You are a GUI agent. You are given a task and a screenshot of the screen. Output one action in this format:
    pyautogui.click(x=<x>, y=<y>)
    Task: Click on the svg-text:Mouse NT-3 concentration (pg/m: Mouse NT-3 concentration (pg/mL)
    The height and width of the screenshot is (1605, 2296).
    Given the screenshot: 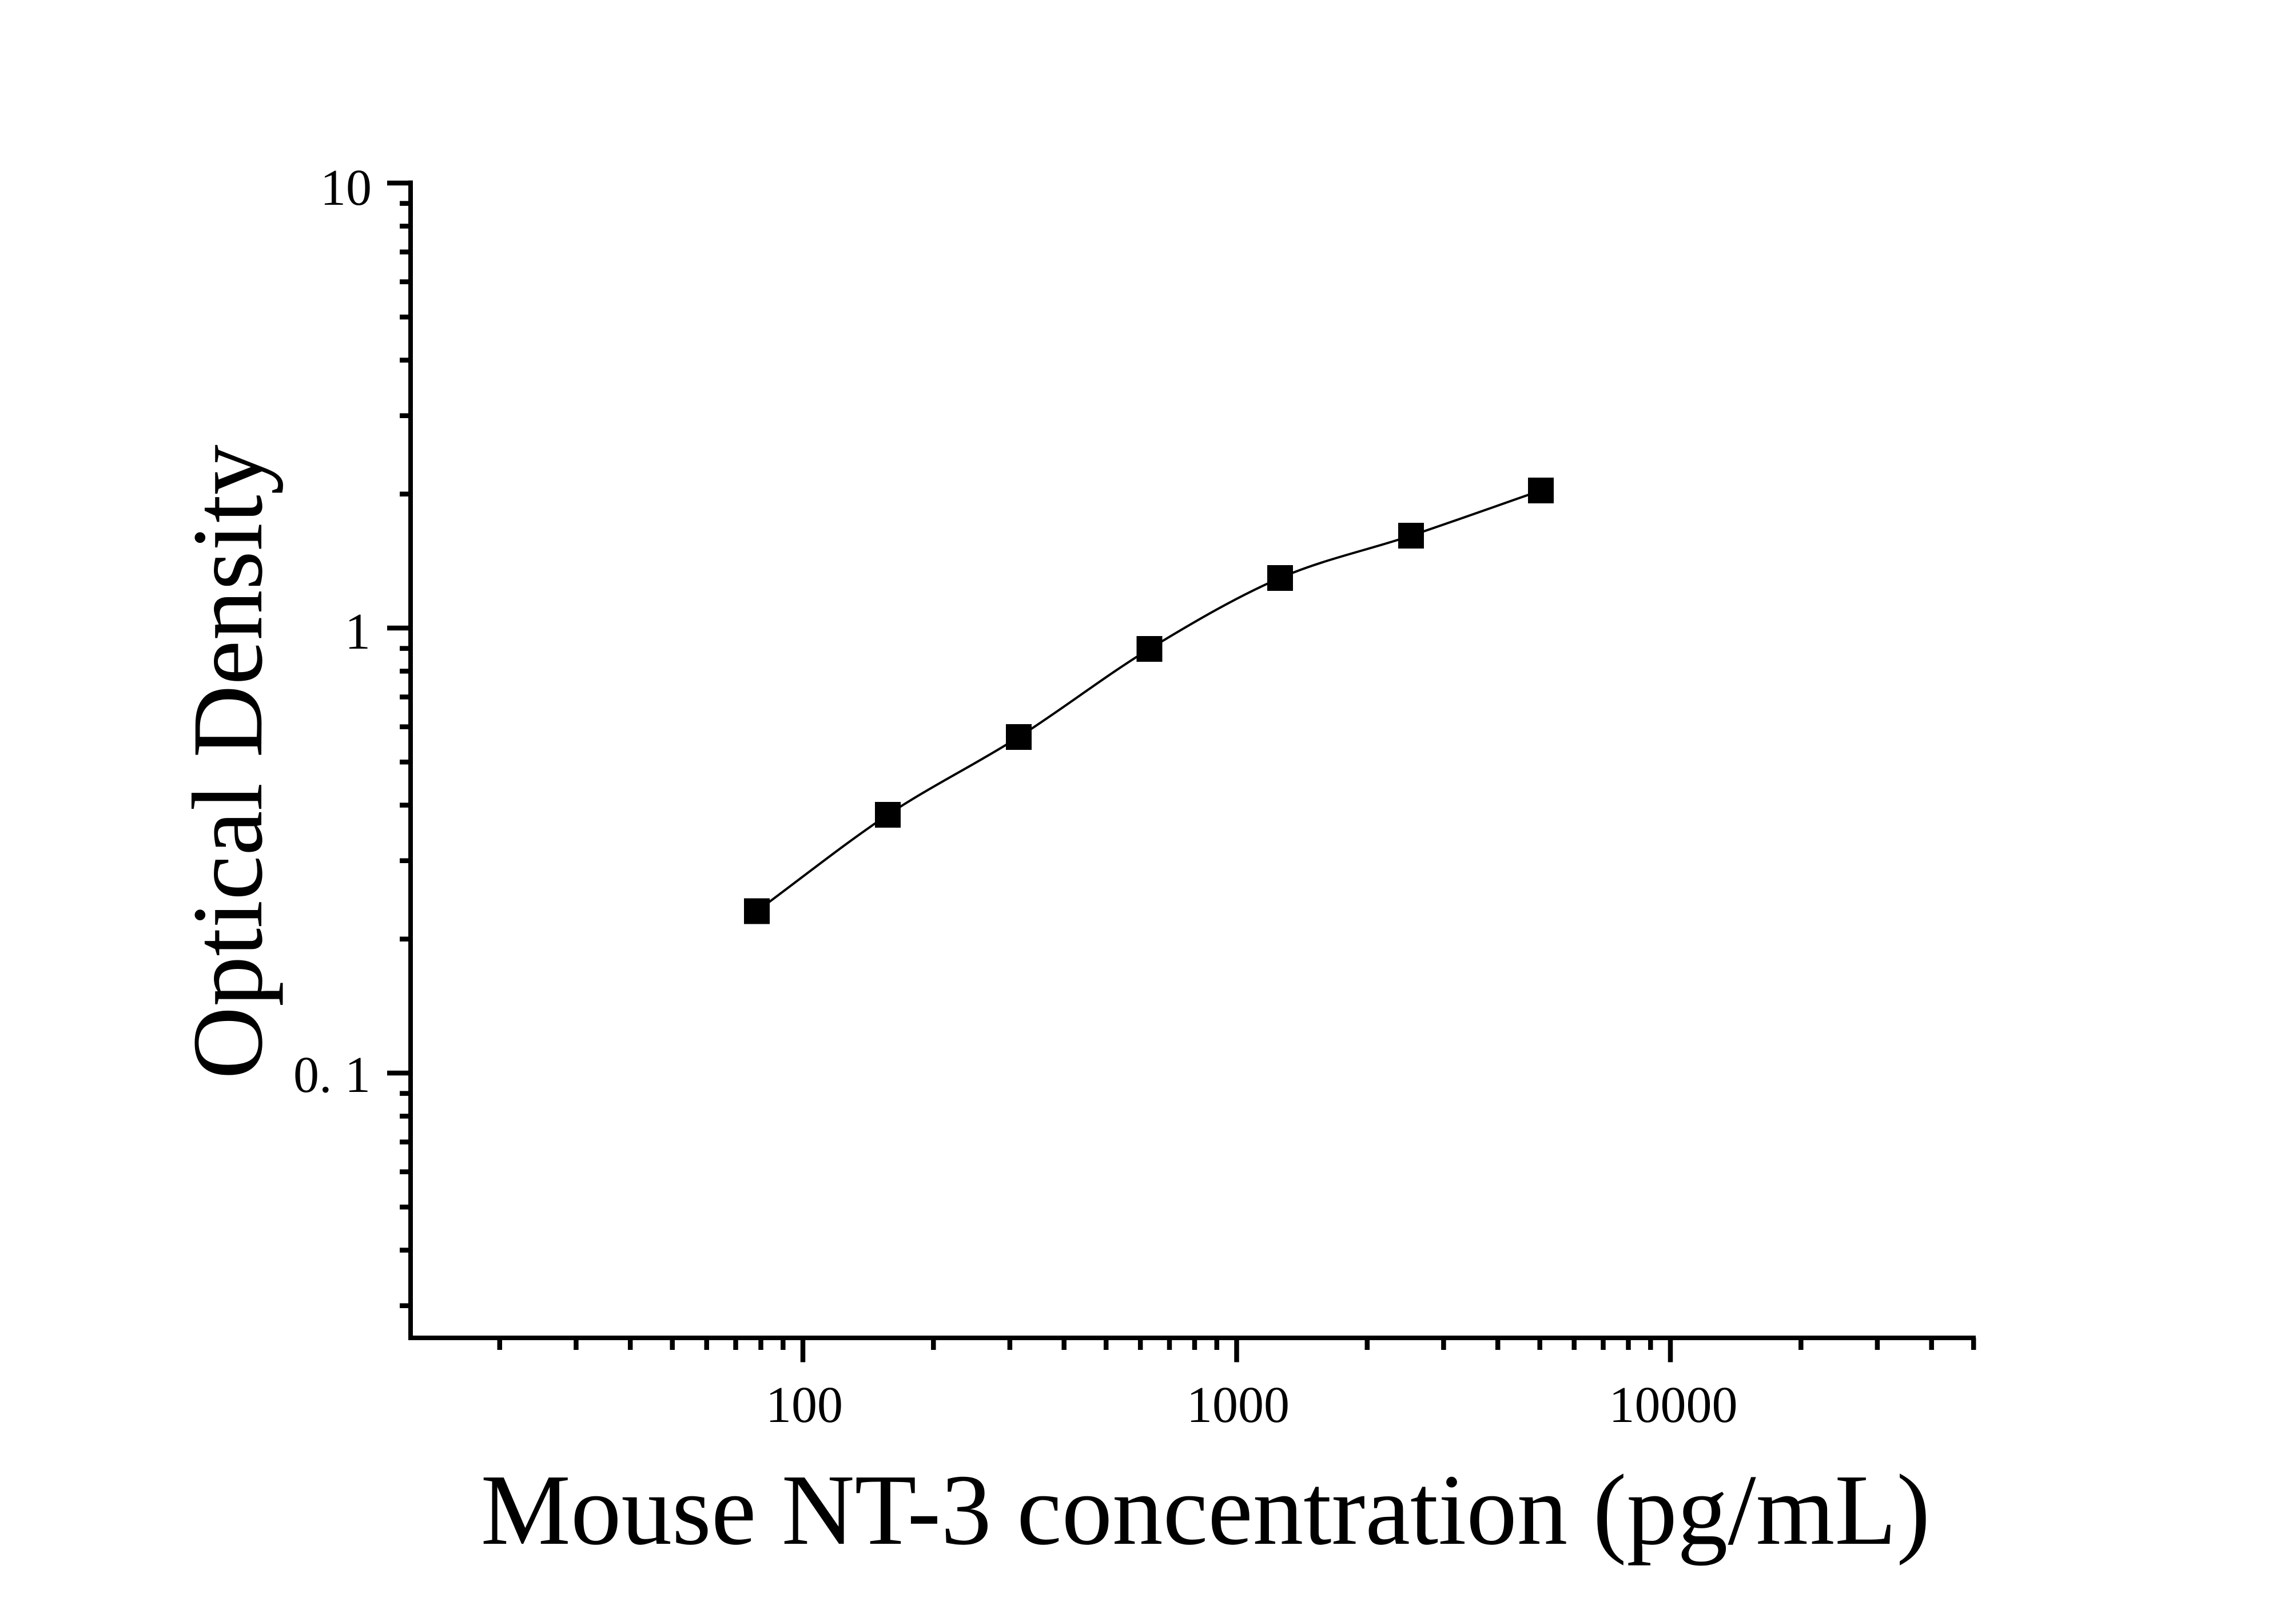 What is the action you would take?
    pyautogui.click(x=1206, y=1510)
    